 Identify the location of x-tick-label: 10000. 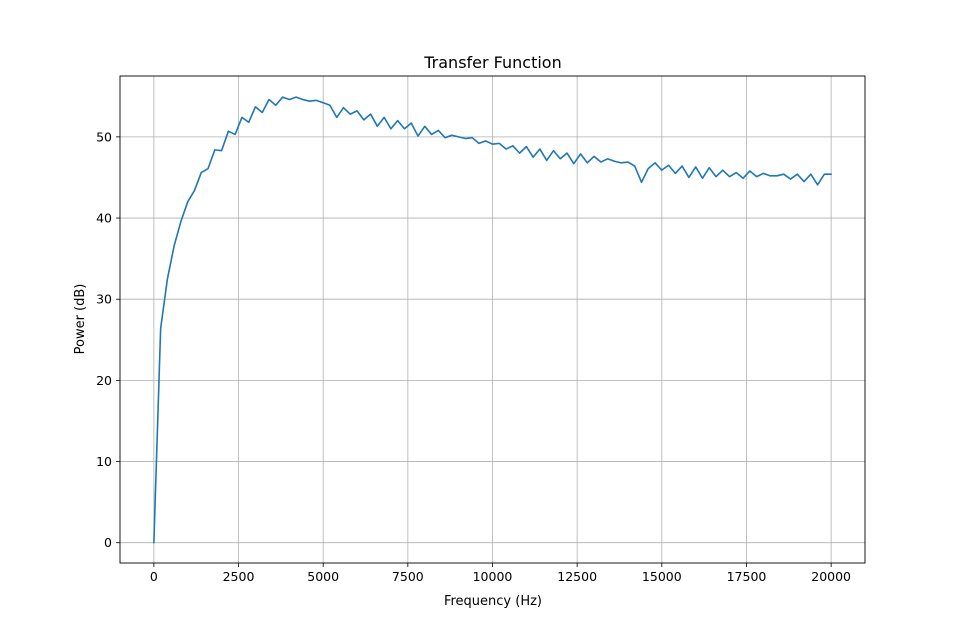
(493, 576).